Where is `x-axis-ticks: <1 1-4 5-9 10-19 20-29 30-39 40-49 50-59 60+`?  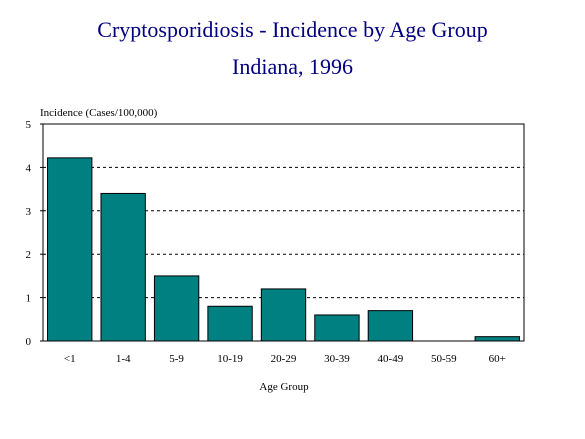
x-axis-ticks: <1 1-4 5-9 10-19 20-29 30-39 40-49 50-59 60+ is located at coordinates (285, 359).